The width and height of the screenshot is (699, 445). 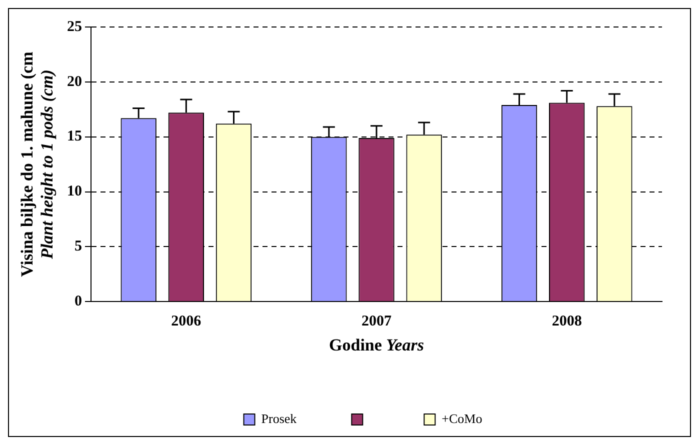 I want to click on y-tick-label: 10, so click(x=74, y=192).